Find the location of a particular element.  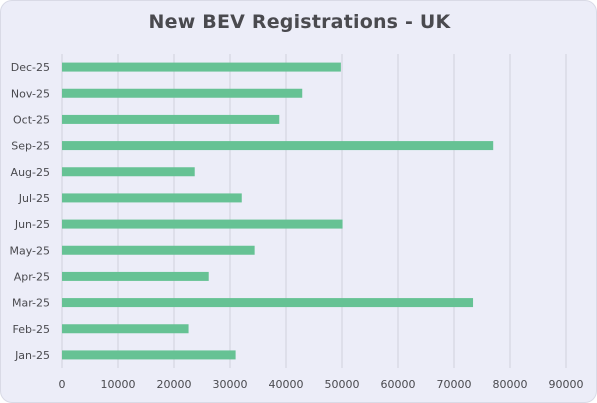

category-label: Apr-25 is located at coordinates (32, 276).